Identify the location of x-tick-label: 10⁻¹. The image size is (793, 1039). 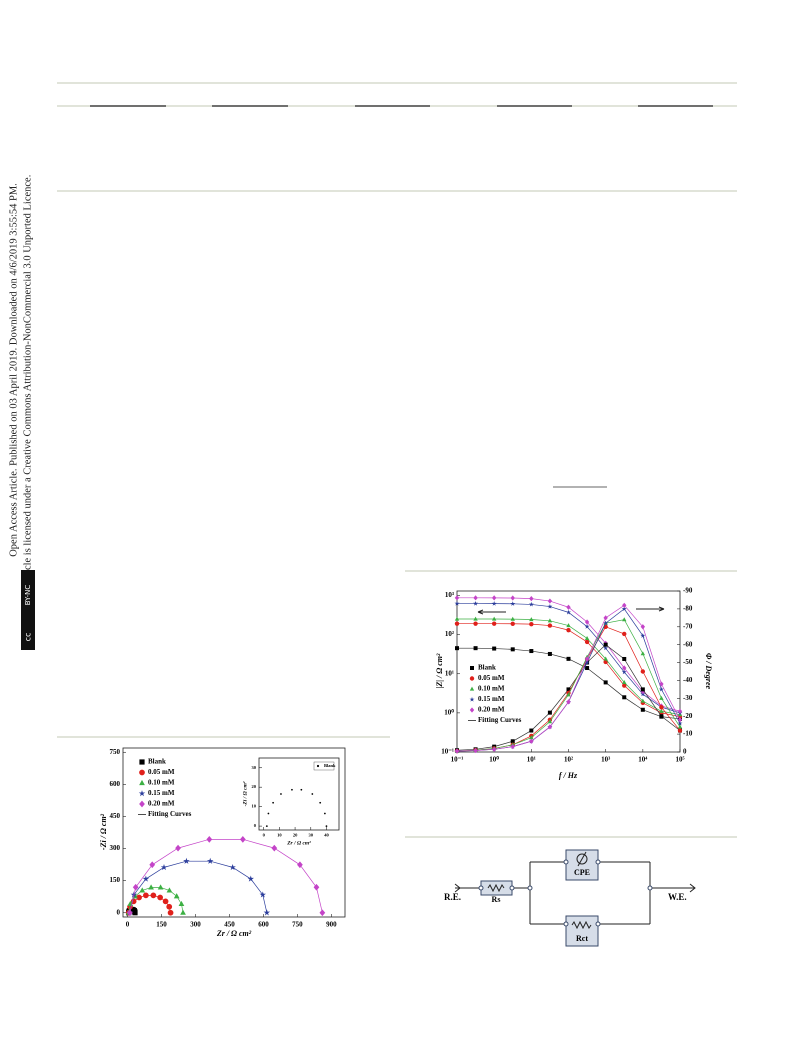
(457, 760).